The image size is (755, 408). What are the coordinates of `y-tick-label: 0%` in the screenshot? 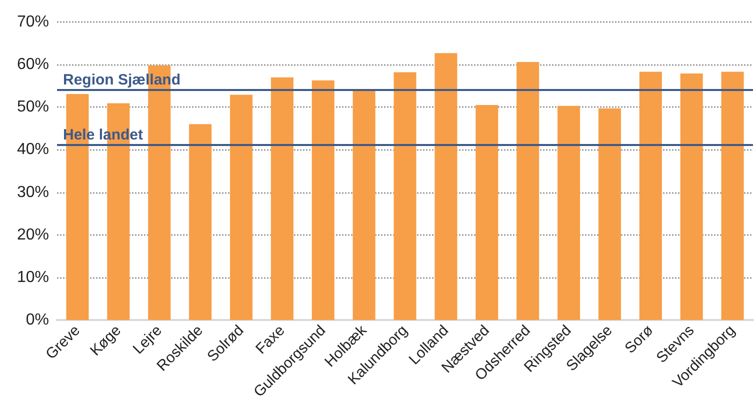 It's located at (37, 320).